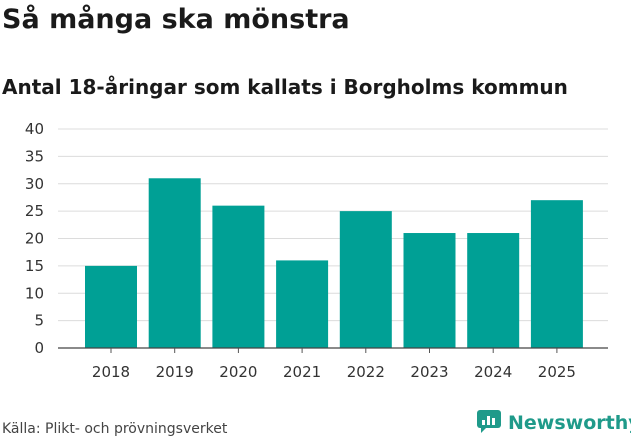 This screenshot has width=631, height=439. I want to click on bar-2022, so click(365, 279).